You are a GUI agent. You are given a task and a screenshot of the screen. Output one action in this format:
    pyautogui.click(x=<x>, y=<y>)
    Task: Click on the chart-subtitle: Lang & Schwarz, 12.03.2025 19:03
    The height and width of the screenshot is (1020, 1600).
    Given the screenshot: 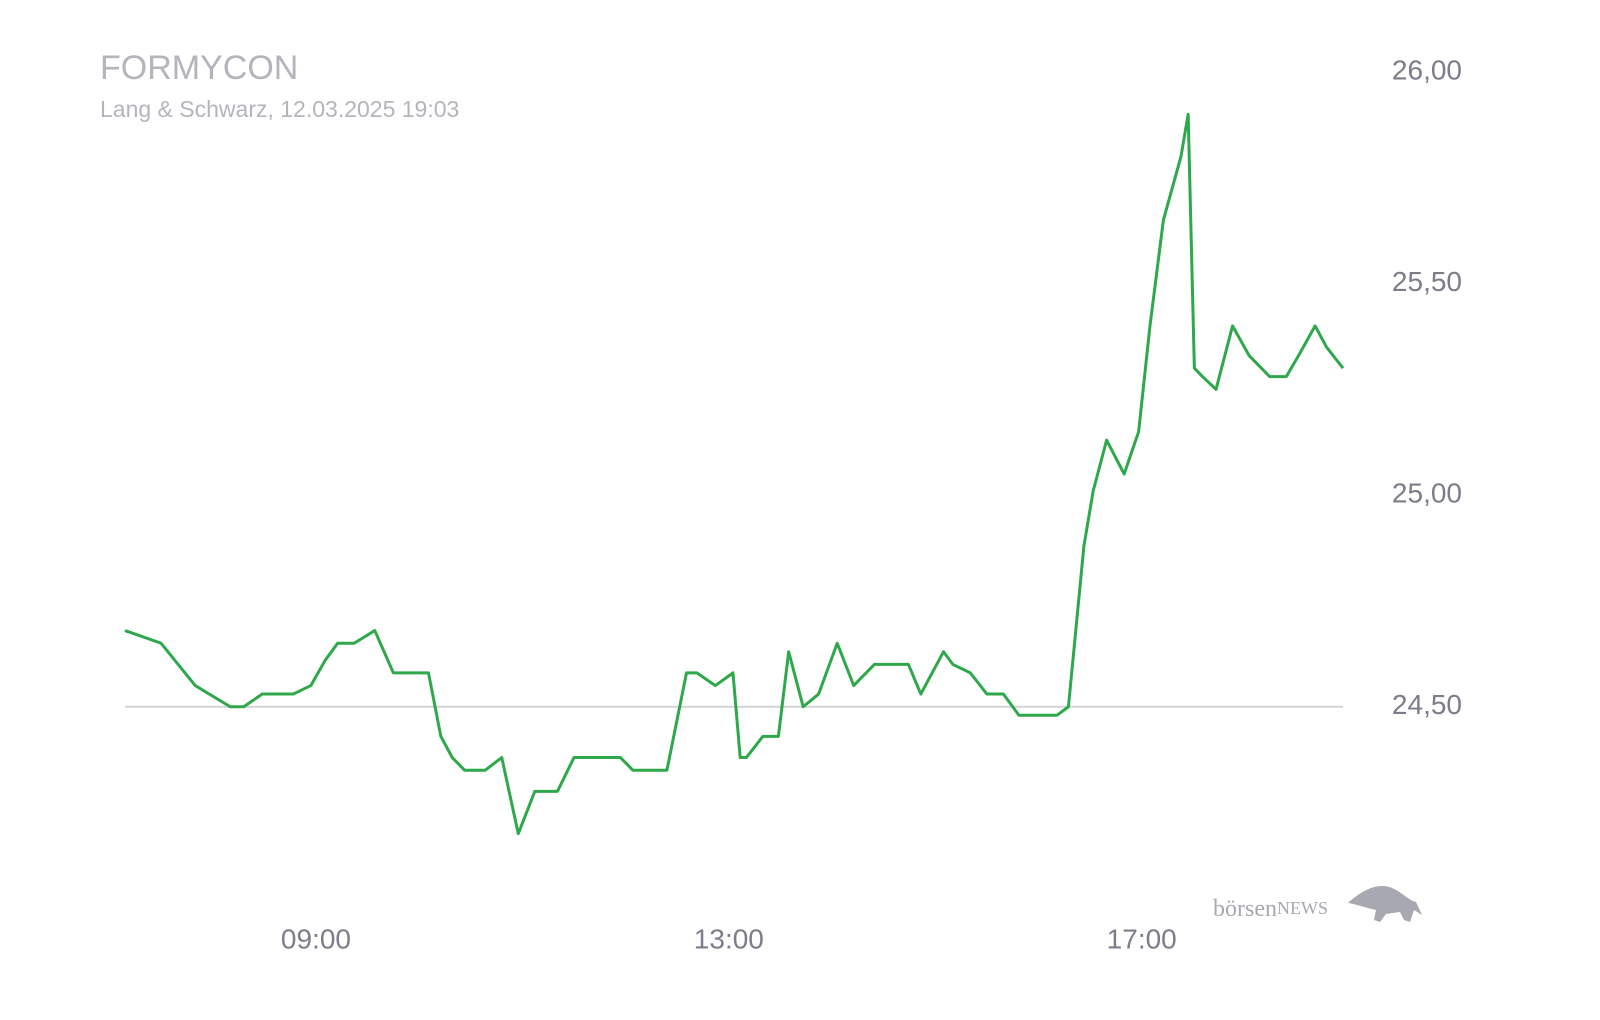 What is the action you would take?
    pyautogui.click(x=279, y=109)
    